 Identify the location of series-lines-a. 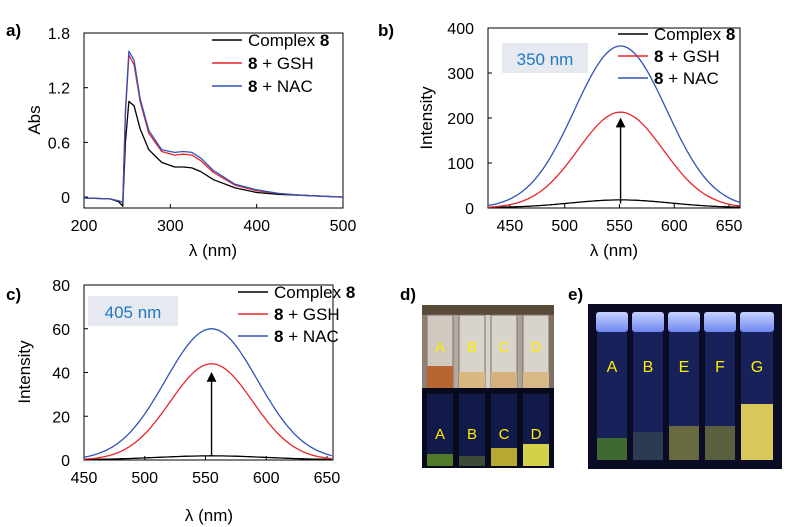
(213, 128).